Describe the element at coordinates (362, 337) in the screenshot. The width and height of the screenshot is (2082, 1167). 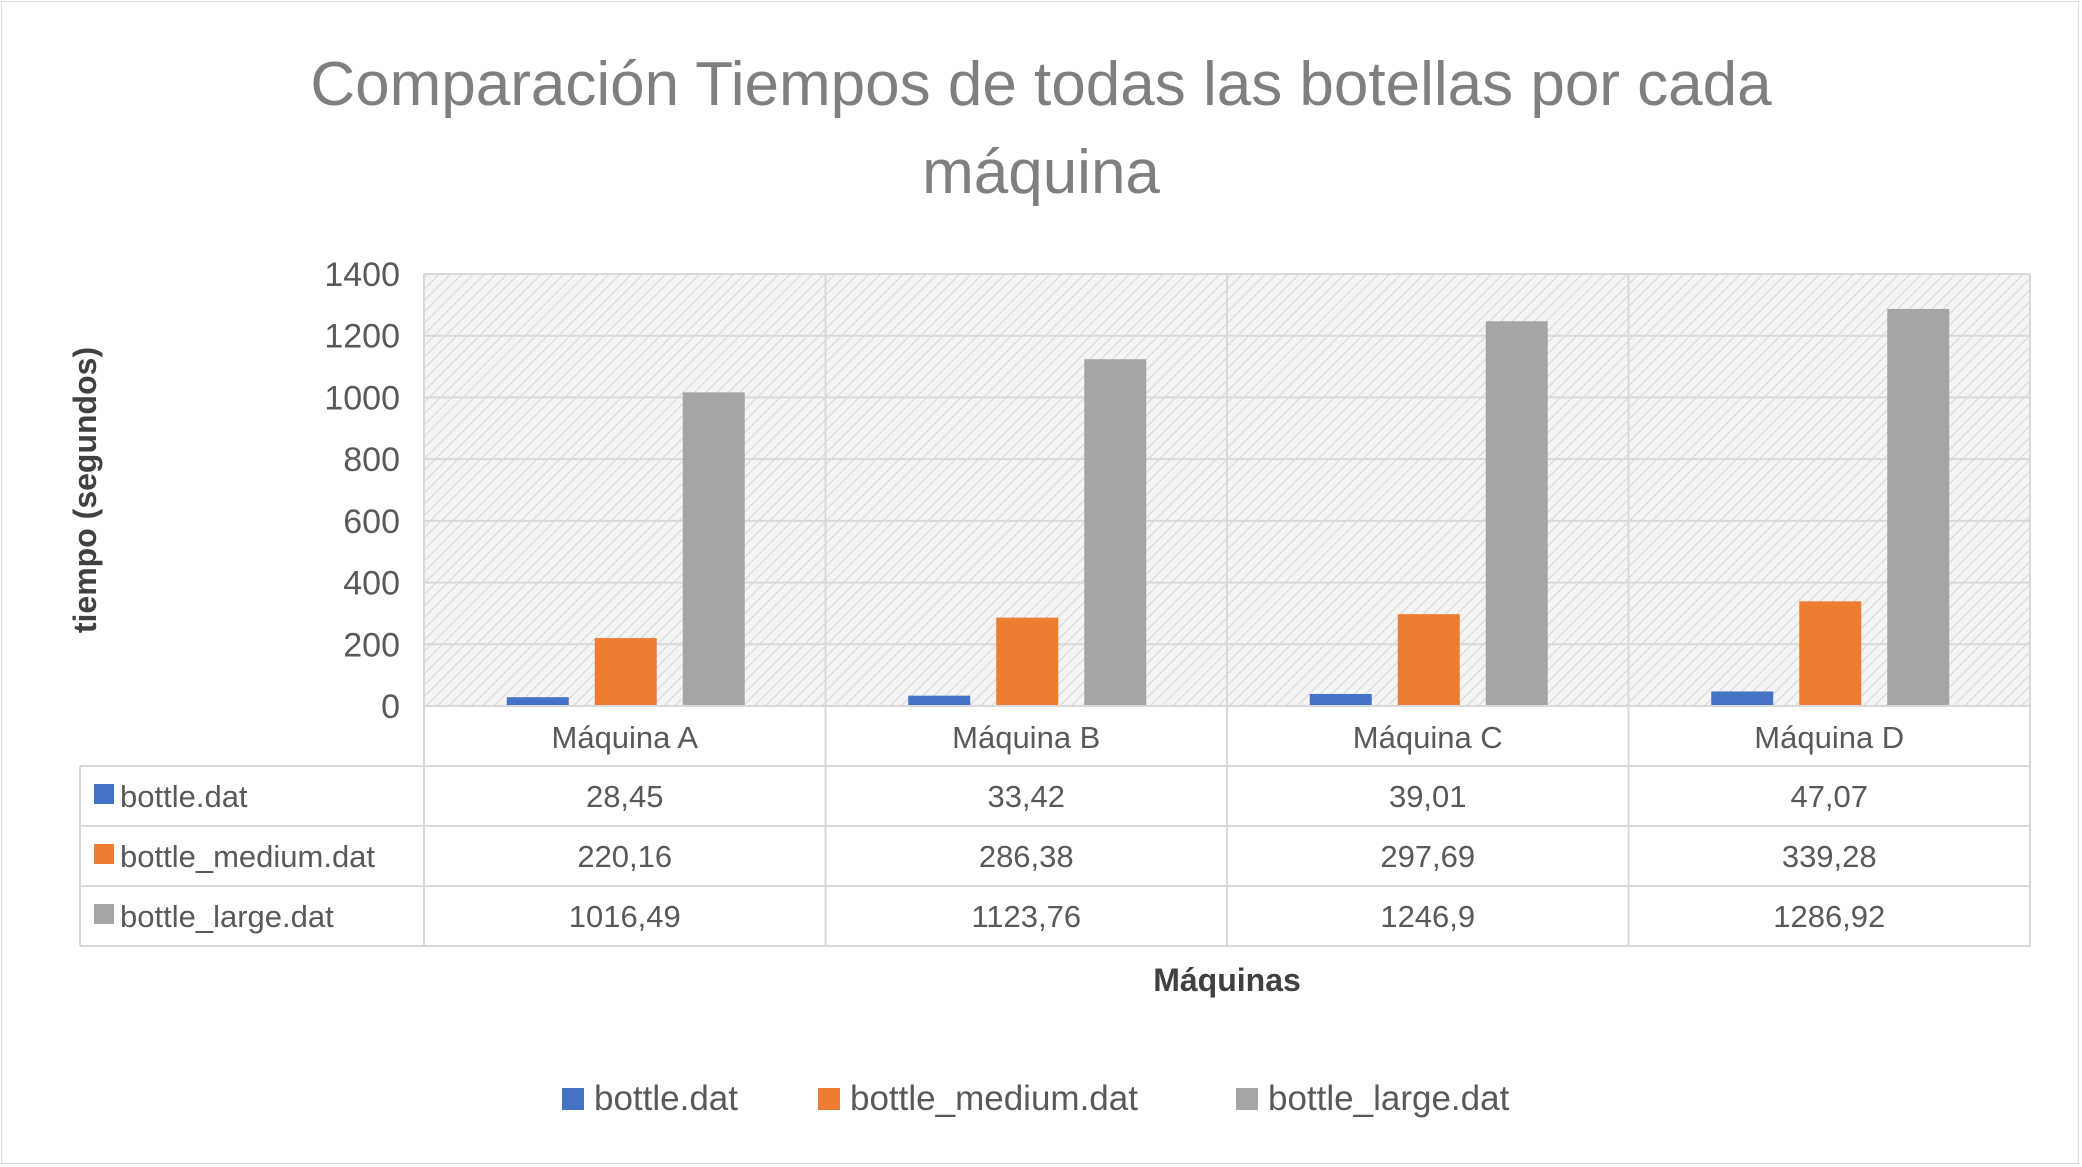
I see `y-tick-label: 1200` at that location.